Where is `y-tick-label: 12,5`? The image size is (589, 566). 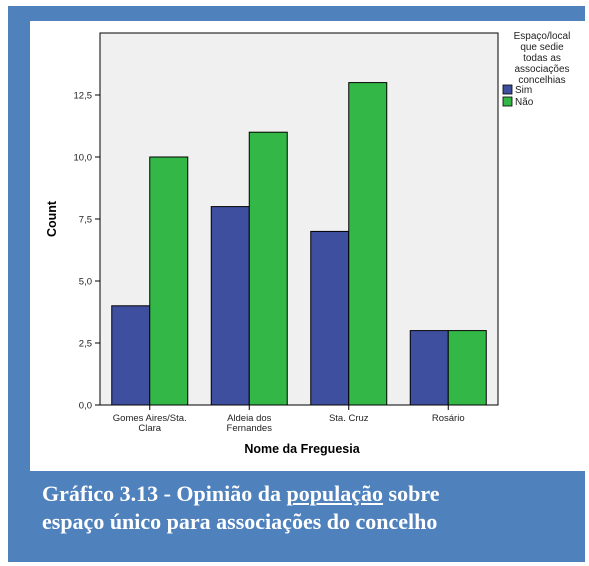 y-tick-label: 12,5 is located at coordinates (83, 96).